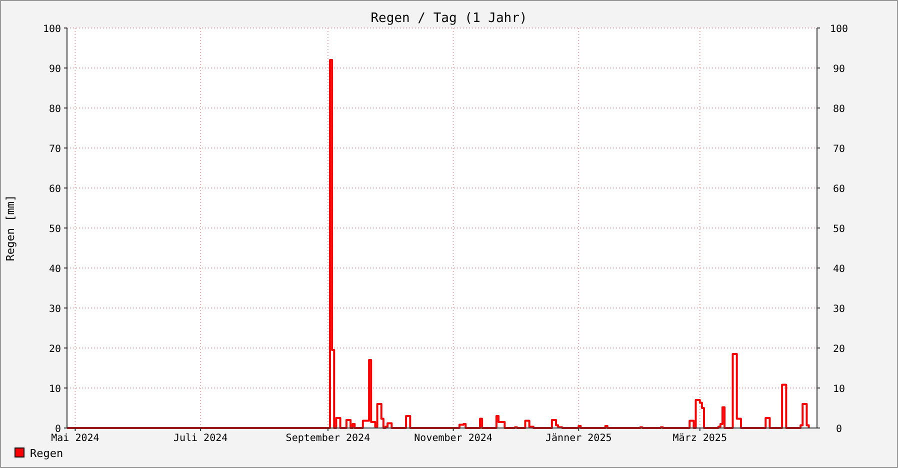 The width and height of the screenshot is (898, 468). What do you see at coordinates (579, 438) in the screenshot?
I see `x-tick-label: Jänner 2025` at bounding box center [579, 438].